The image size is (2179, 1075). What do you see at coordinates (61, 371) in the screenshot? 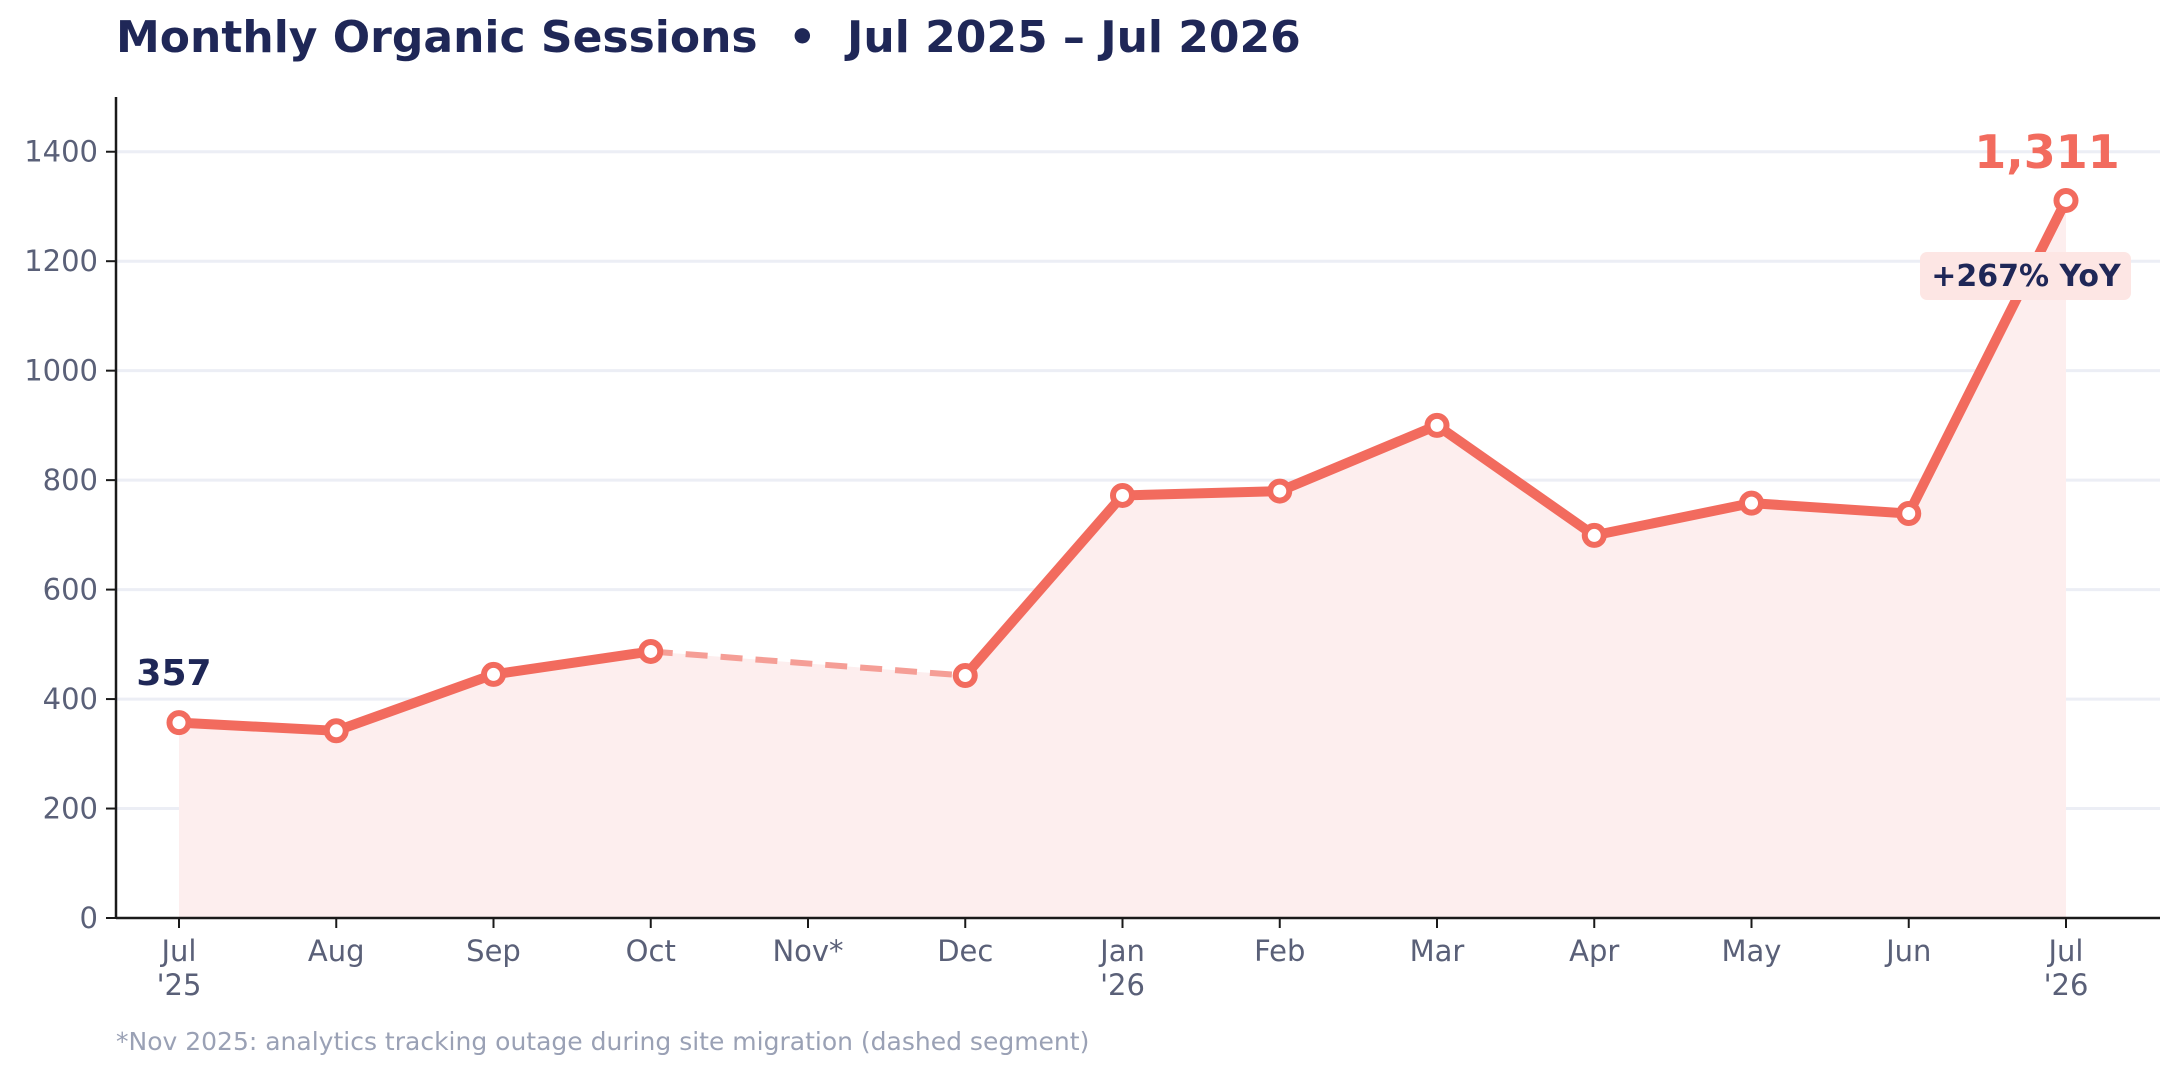
I see `y-tick-label-1000: 1000` at bounding box center [61, 371].